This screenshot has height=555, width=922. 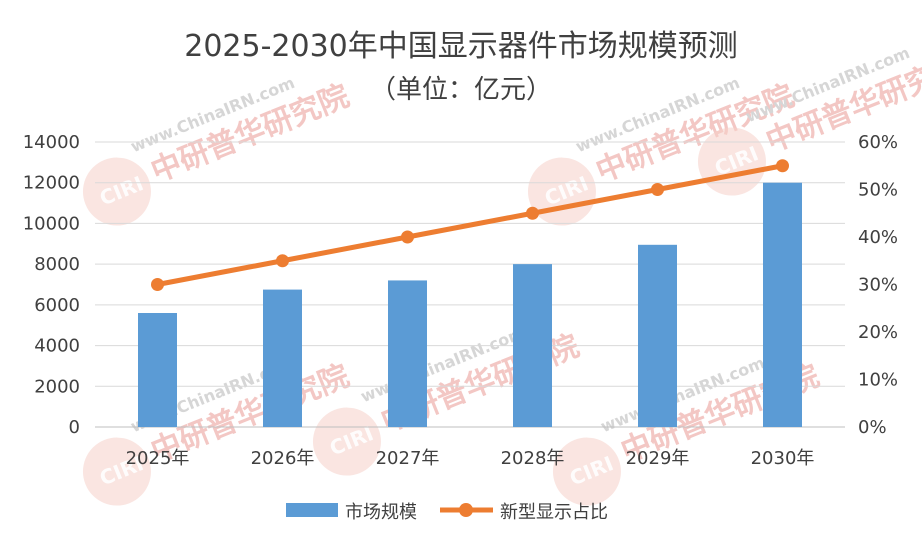 What do you see at coordinates (532, 213) in the screenshot?
I see `line-point-2028年` at bounding box center [532, 213].